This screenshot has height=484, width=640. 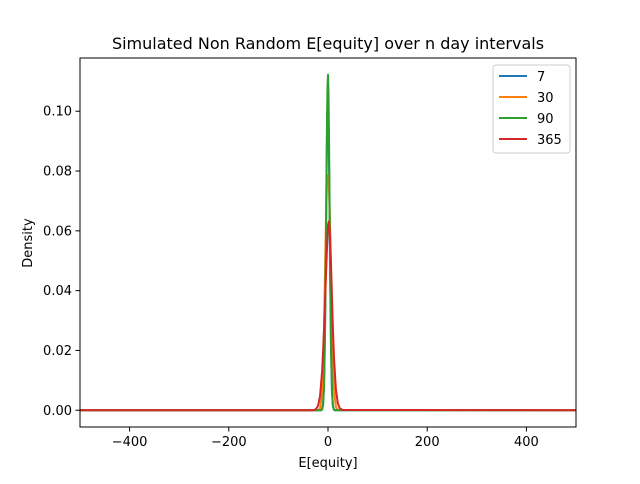 I want to click on x-axis: −400 −200 0 200 400, so click(x=325, y=438).